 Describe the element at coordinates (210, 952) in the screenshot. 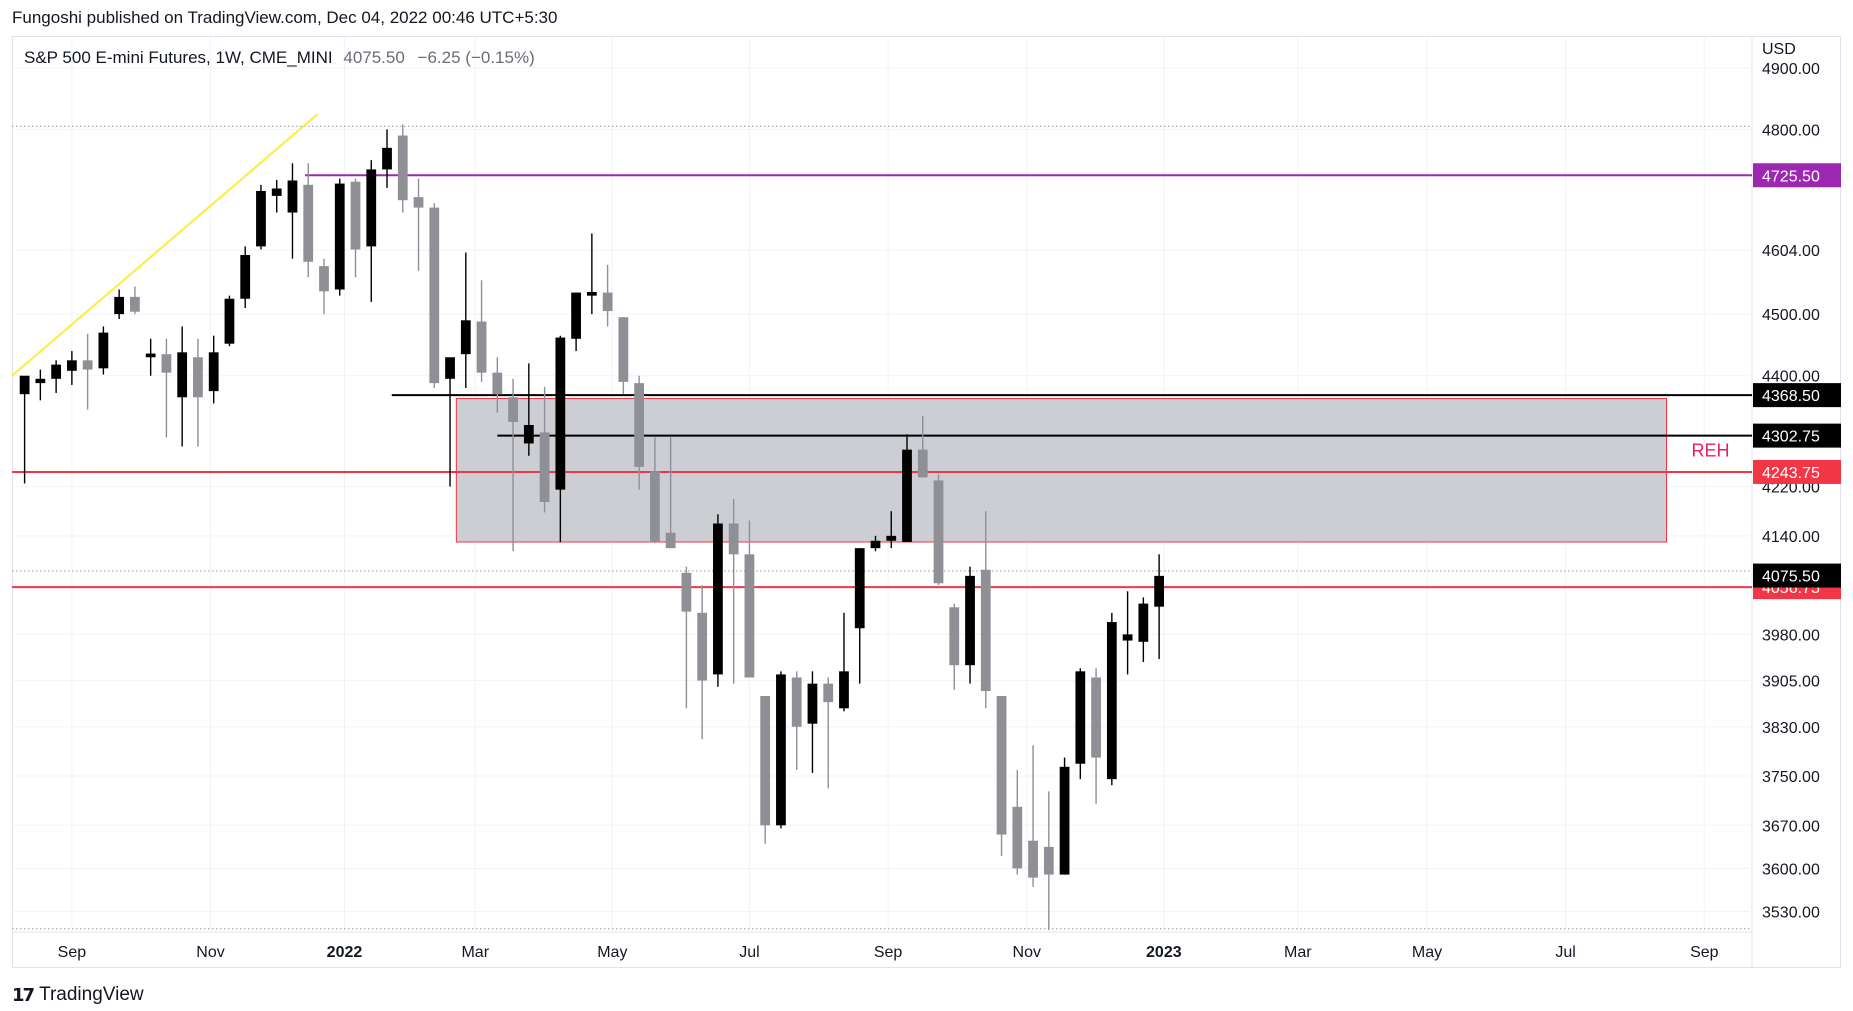

I see `time-tick-label: Nov` at that location.